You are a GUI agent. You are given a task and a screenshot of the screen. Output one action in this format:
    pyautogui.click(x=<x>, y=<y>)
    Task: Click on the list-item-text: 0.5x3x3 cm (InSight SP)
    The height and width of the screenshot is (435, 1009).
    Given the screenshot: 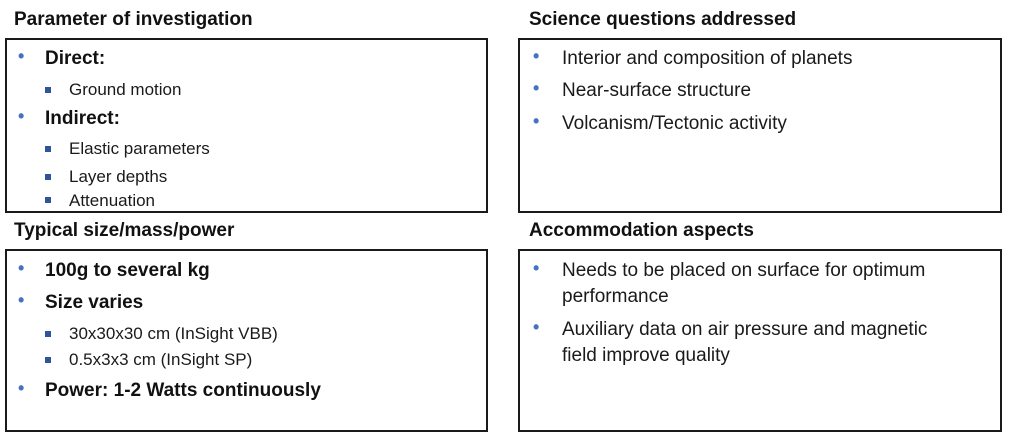 What is the action you would take?
    pyautogui.click(x=161, y=359)
    